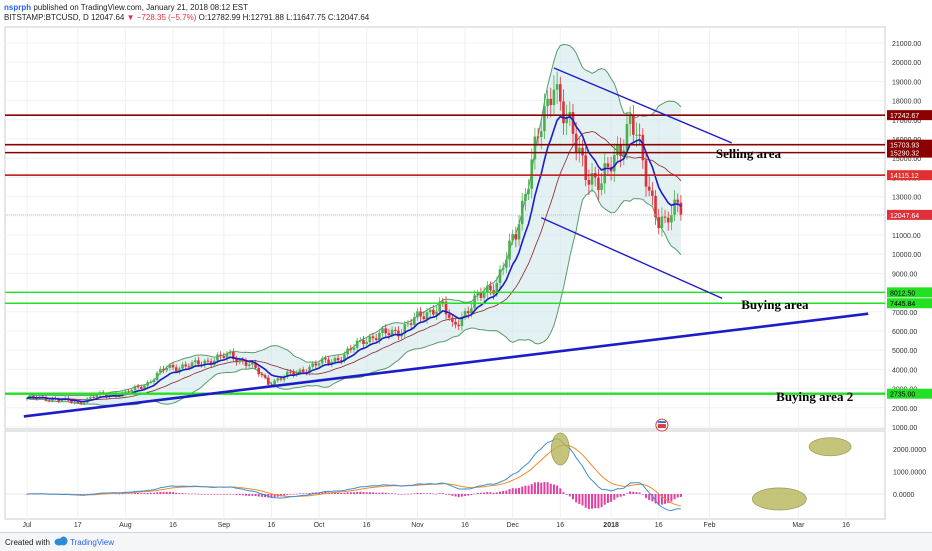 The width and height of the screenshot is (932, 551). Describe the element at coordinates (92, 542) in the screenshot. I see `tradingview-brand: TradingView` at that location.